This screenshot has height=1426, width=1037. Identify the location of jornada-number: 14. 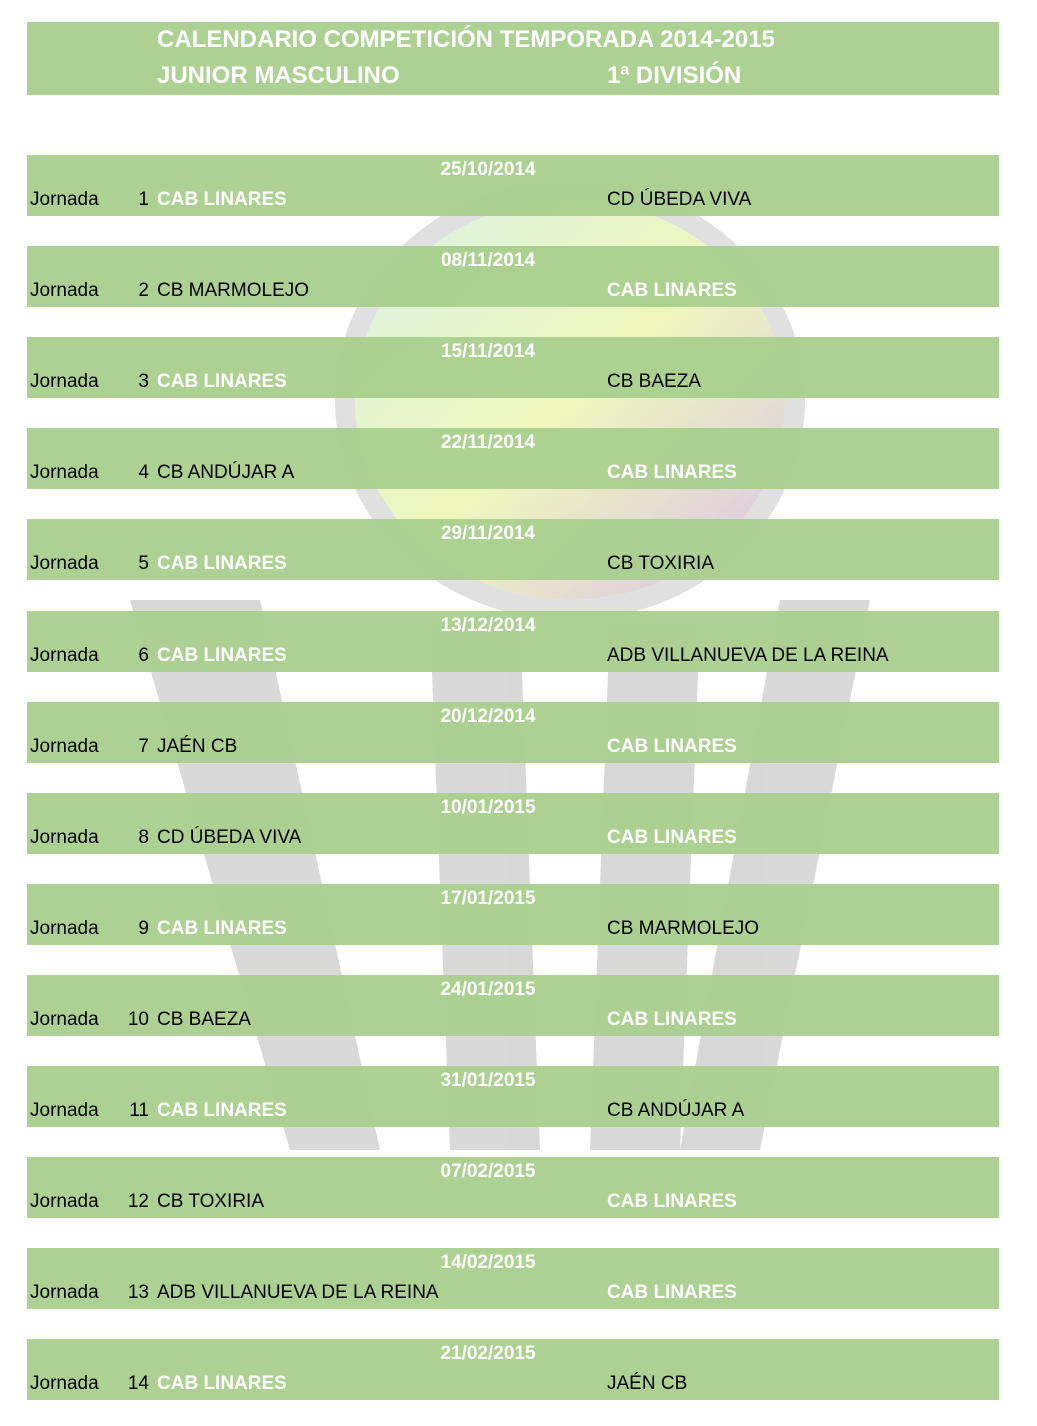
(138, 1384).